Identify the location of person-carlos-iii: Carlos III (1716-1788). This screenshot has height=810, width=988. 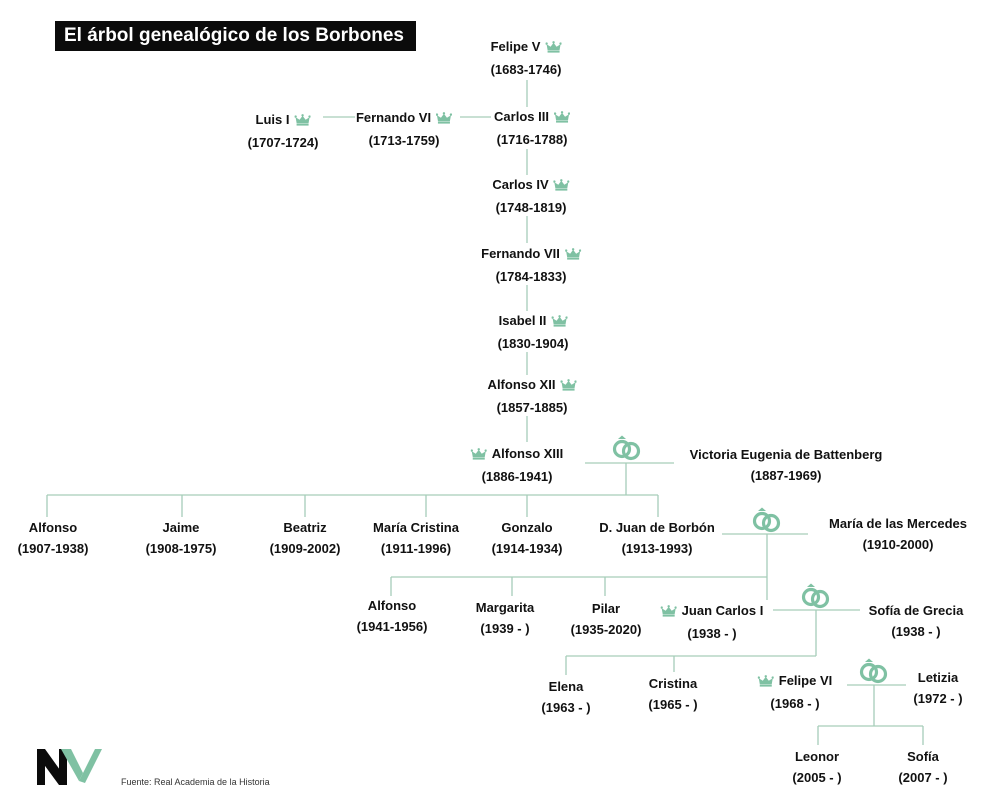
(532, 128).